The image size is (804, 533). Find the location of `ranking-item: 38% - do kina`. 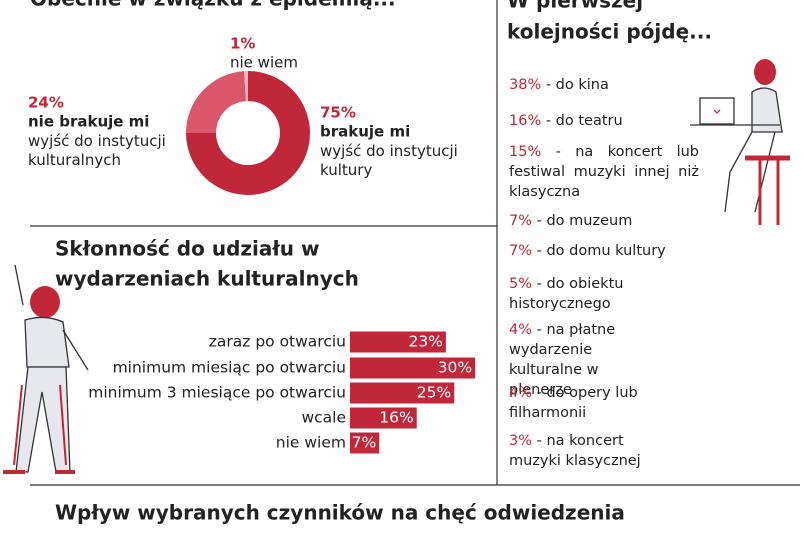

ranking-item: 38% - do kina is located at coordinates (604, 85).